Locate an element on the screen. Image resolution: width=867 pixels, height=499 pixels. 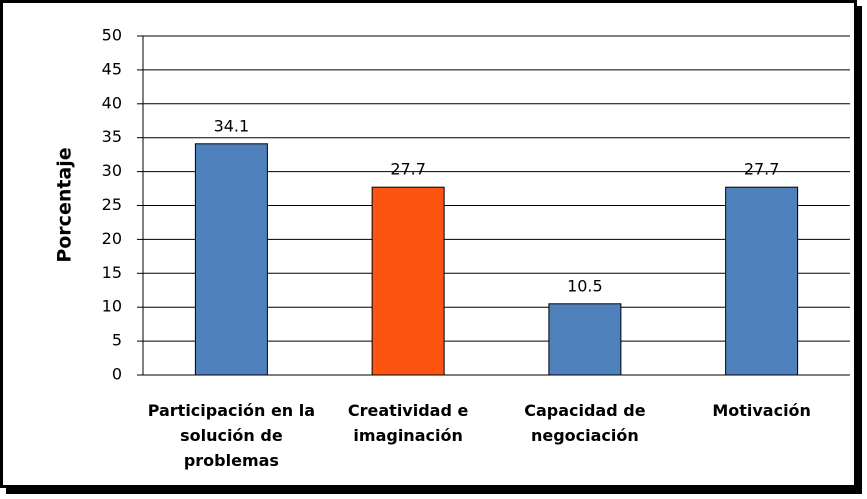
y-tick-label: 0 is located at coordinates (117, 374).